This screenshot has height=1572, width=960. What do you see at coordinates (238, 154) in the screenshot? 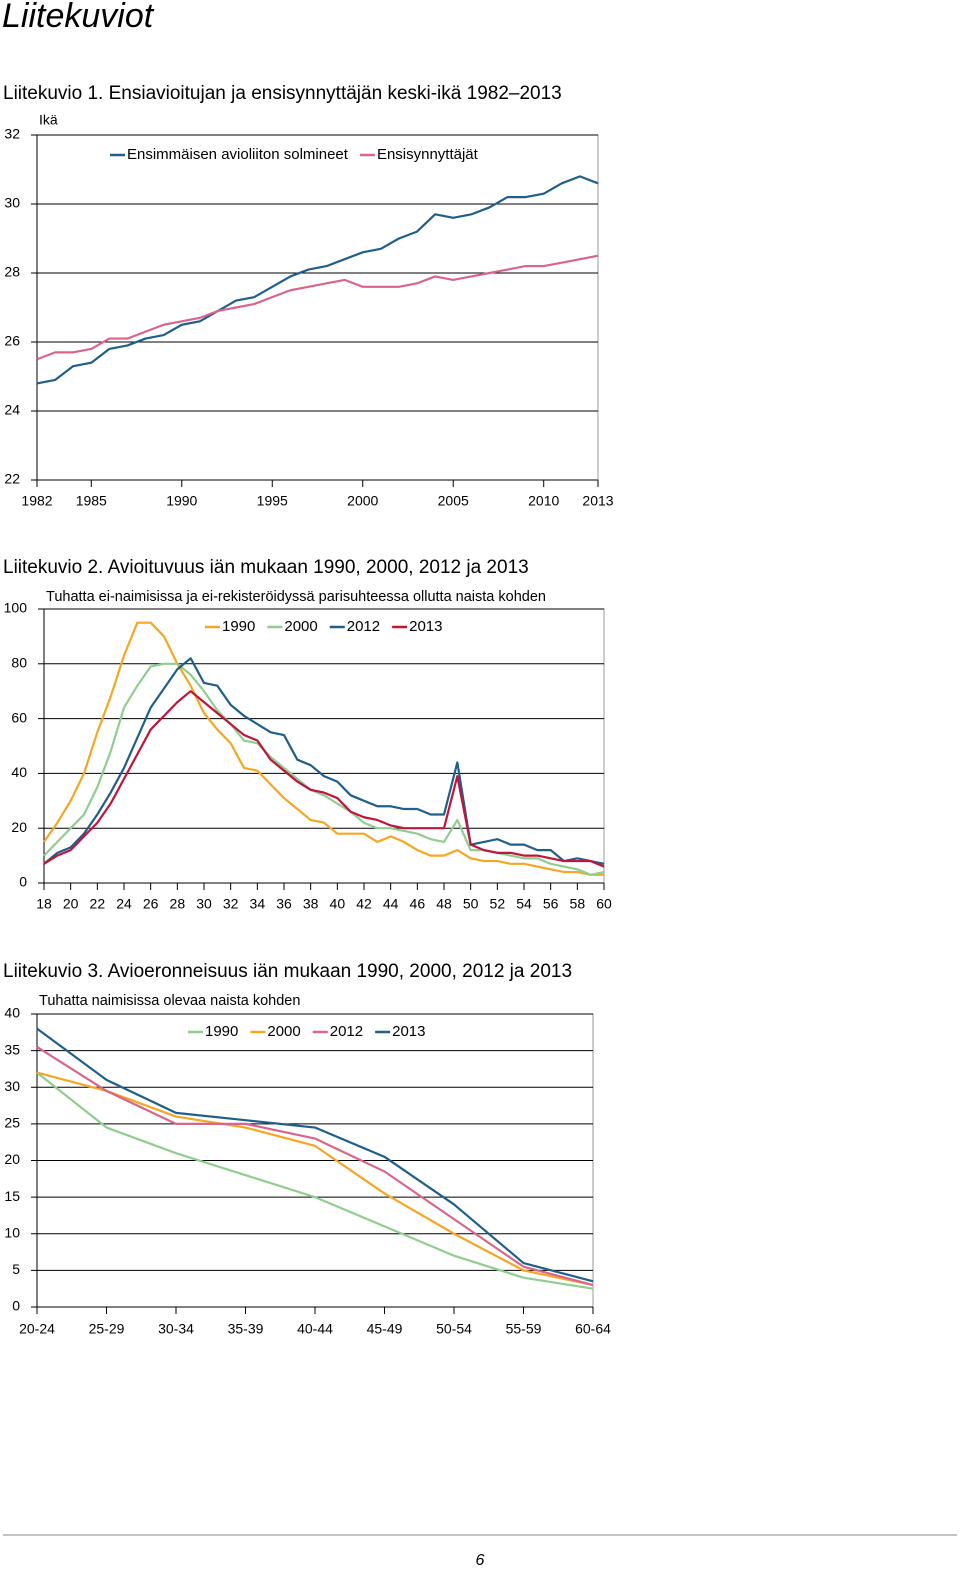
I see `legend-label: Ensimmäisen avioliiton solmineet` at bounding box center [238, 154].